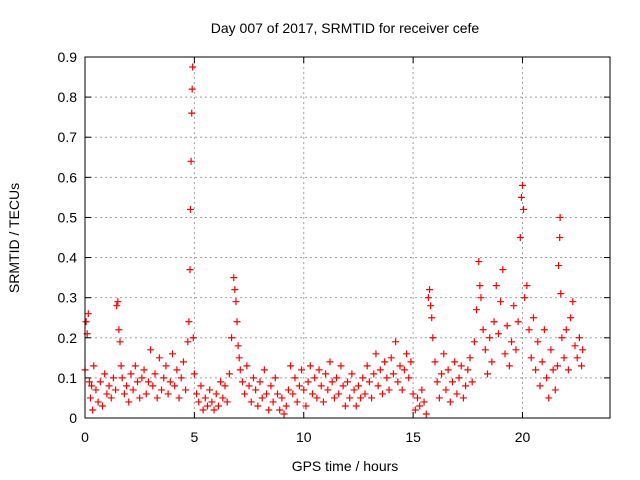 The height and width of the screenshot is (480, 640). Describe the element at coordinates (68, 57) in the screenshot. I see `y-tick-label: 0.9` at that location.